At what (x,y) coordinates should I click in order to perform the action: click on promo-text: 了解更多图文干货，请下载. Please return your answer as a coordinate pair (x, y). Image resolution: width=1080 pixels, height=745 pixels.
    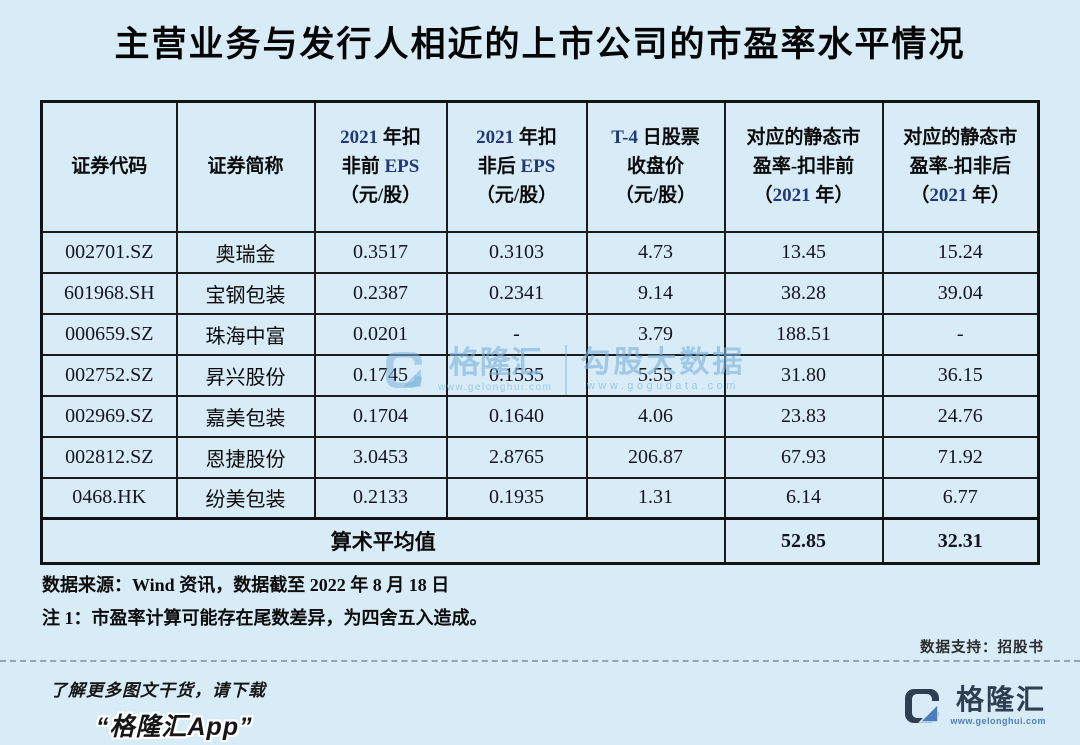
    Looking at the image, I should click on (158, 690).